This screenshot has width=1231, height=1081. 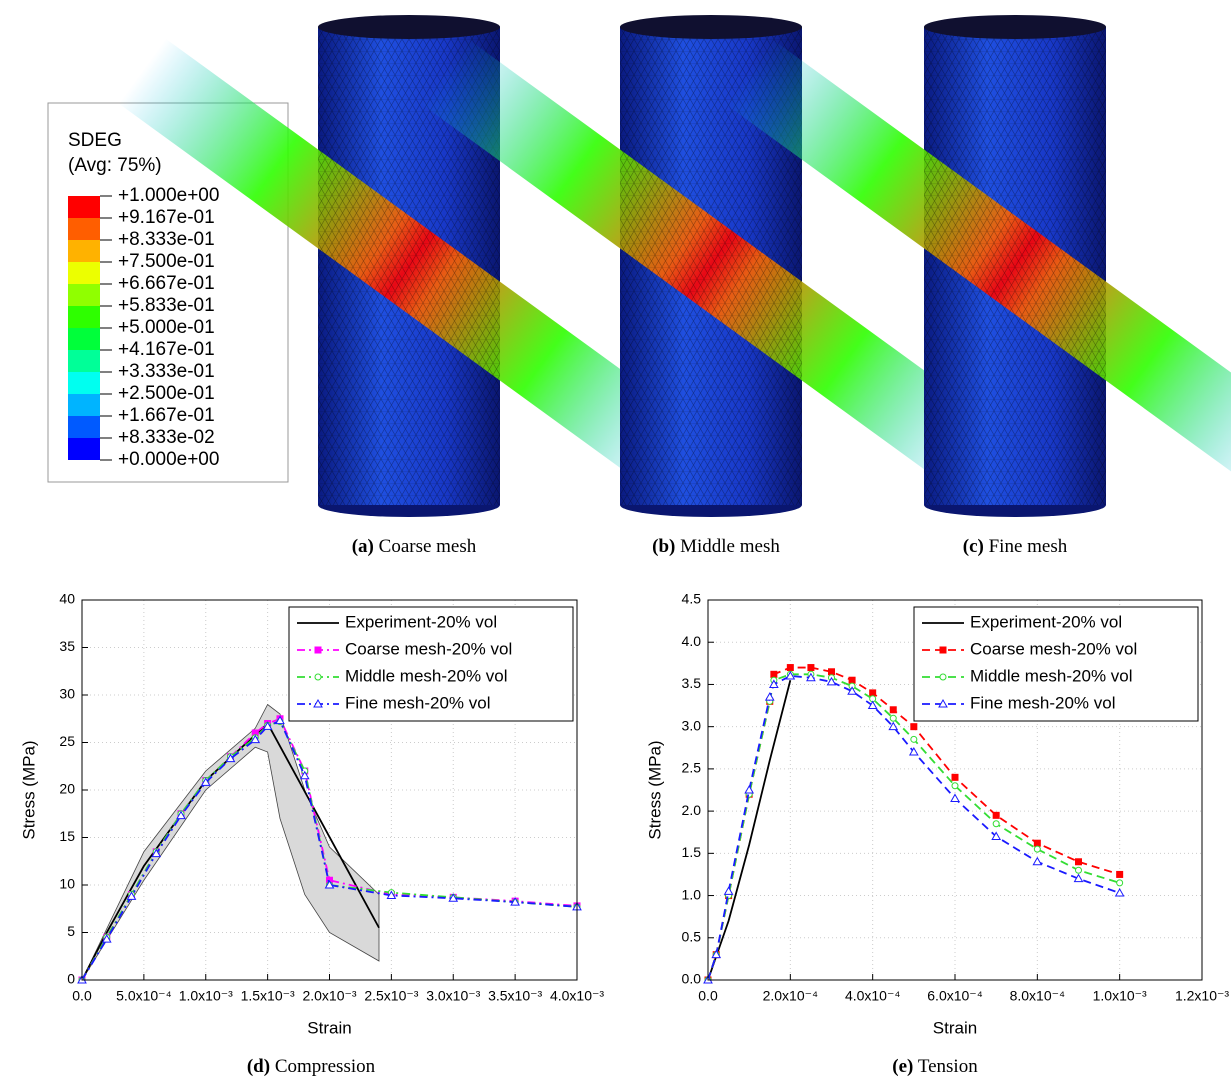 What do you see at coordinates (692, 768) in the screenshot?
I see `y-tick-label: 2.5` at bounding box center [692, 768].